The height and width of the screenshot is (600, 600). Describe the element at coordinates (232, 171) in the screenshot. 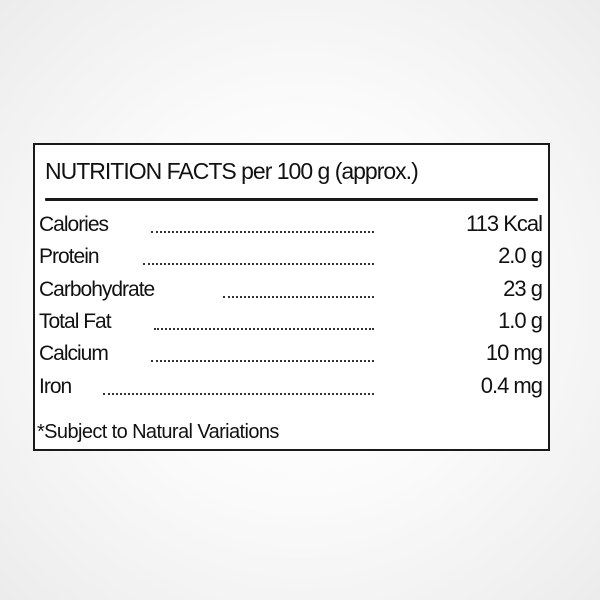

I see `label-title: NUTRITION FACTS per 100 g (approx.)` at that location.